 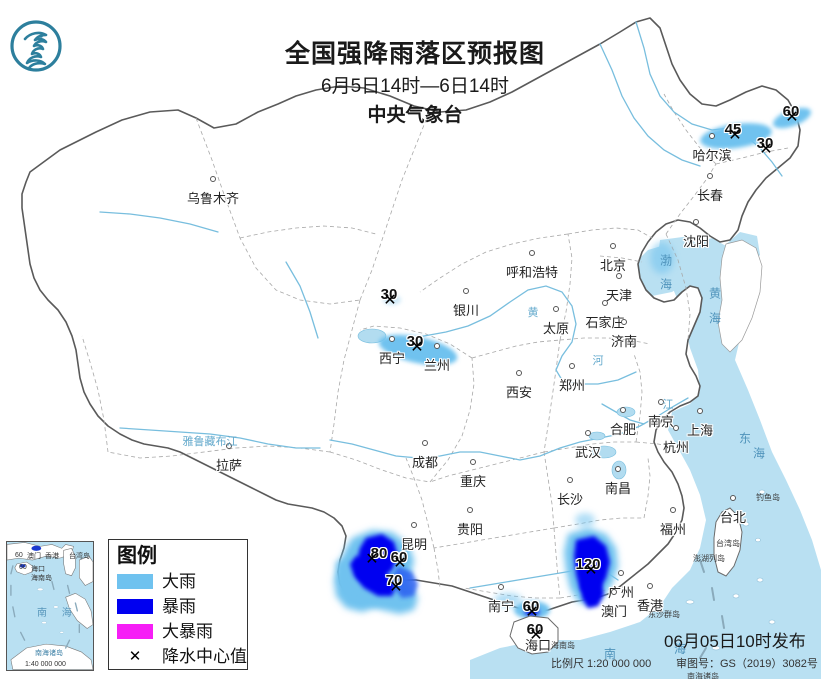 I want to click on south-china-sea-islands, so click(x=730, y=570).